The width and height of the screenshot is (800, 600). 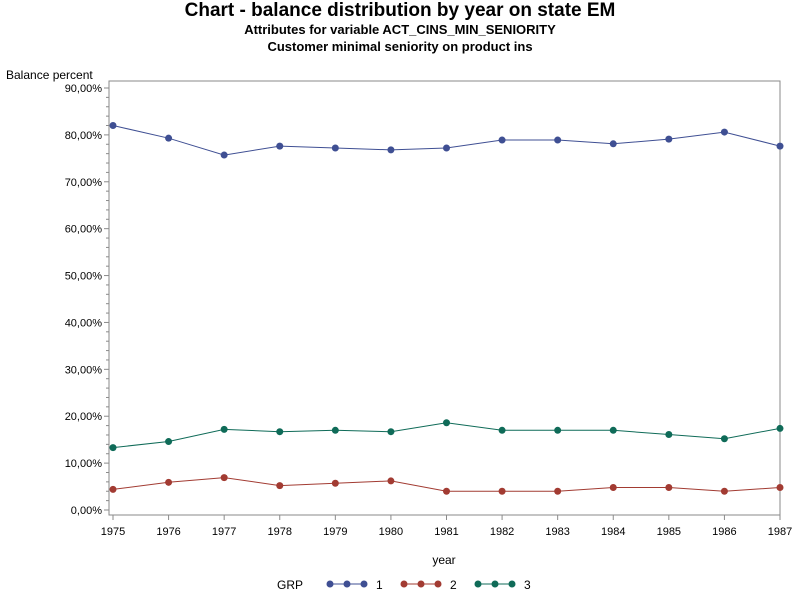 What do you see at coordinates (290, 585) in the screenshot?
I see `legend-title: GRP` at bounding box center [290, 585].